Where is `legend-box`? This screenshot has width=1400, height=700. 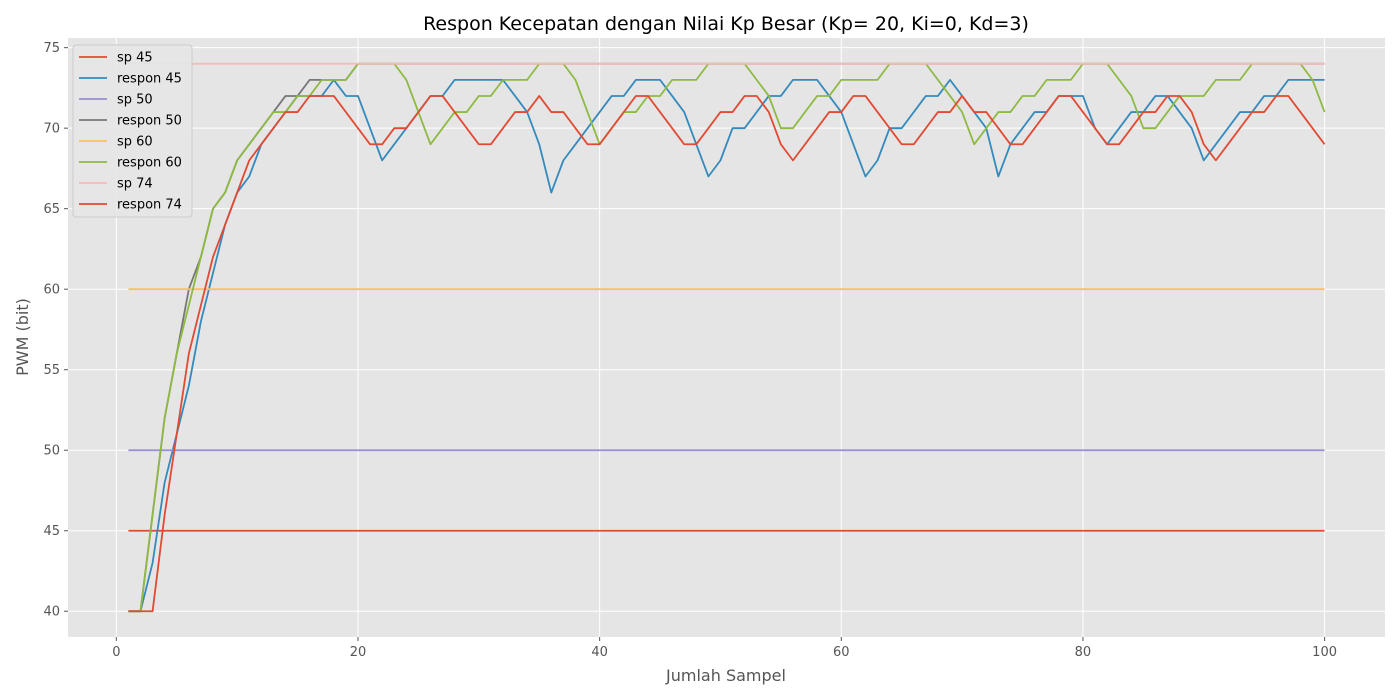 legend-box is located at coordinates (132, 131).